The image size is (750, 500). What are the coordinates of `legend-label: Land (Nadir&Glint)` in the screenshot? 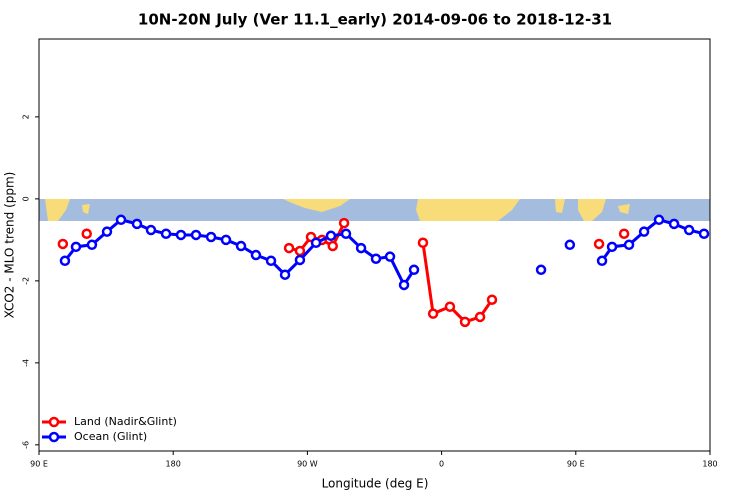 It's located at (125, 421).